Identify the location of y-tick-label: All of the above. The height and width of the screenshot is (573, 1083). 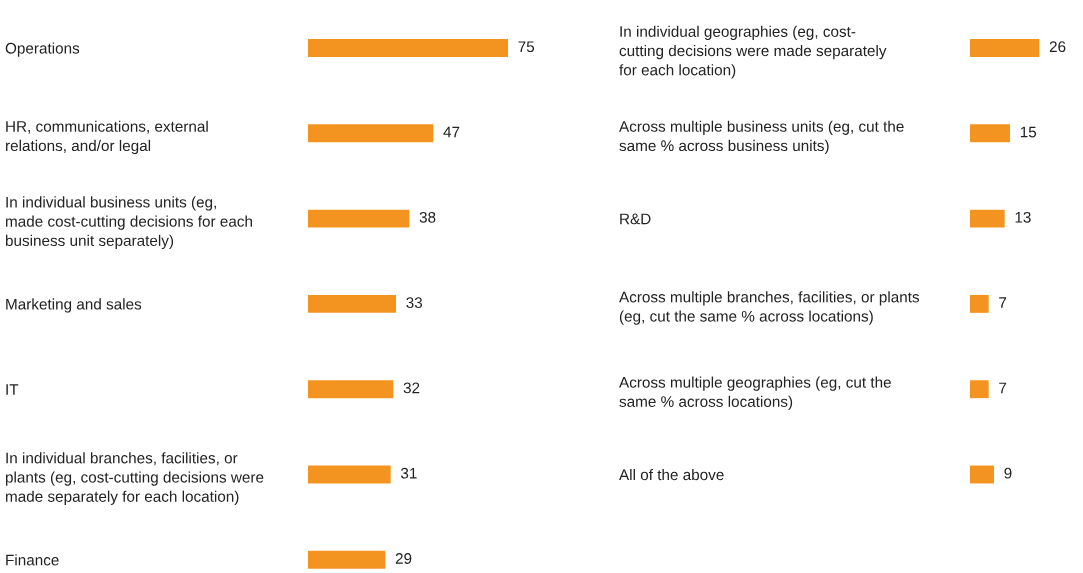
(671, 474).